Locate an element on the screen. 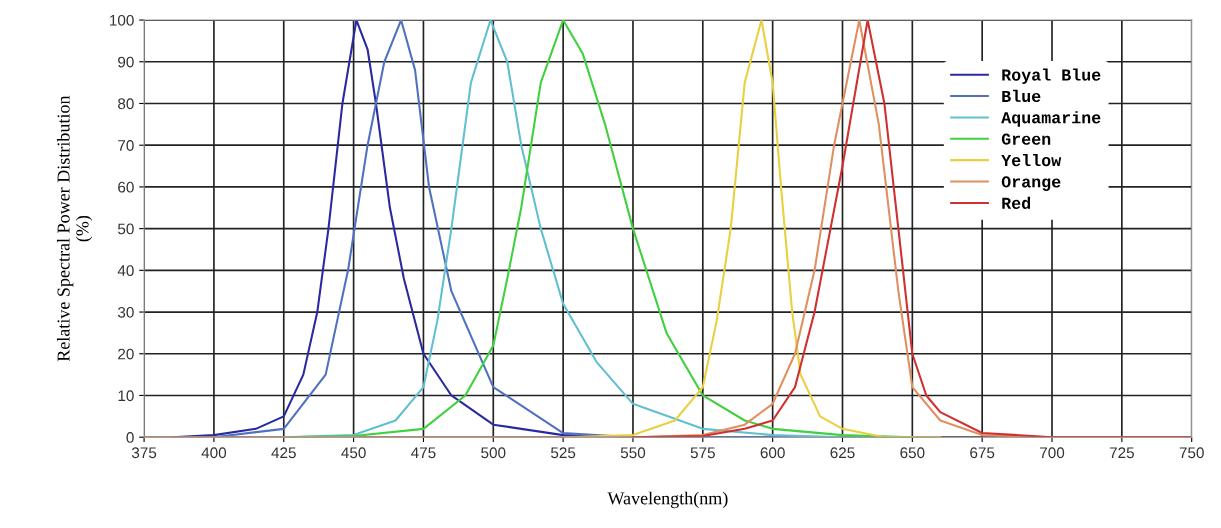  x-tick-label: 675 is located at coordinates (982, 453).